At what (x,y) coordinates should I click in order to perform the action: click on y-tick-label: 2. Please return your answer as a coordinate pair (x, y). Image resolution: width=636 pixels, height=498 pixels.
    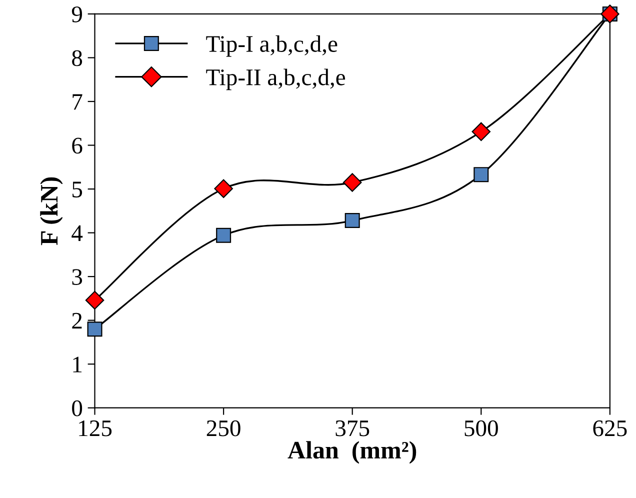
    Looking at the image, I should click on (77, 320).